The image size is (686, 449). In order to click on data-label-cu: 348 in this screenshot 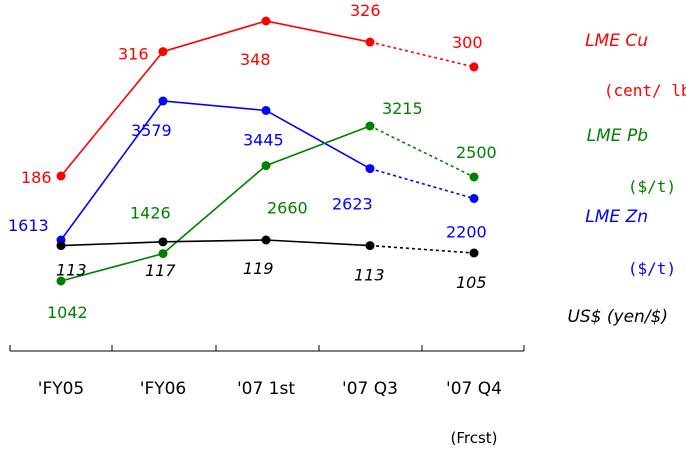, I will do `click(255, 59)`.